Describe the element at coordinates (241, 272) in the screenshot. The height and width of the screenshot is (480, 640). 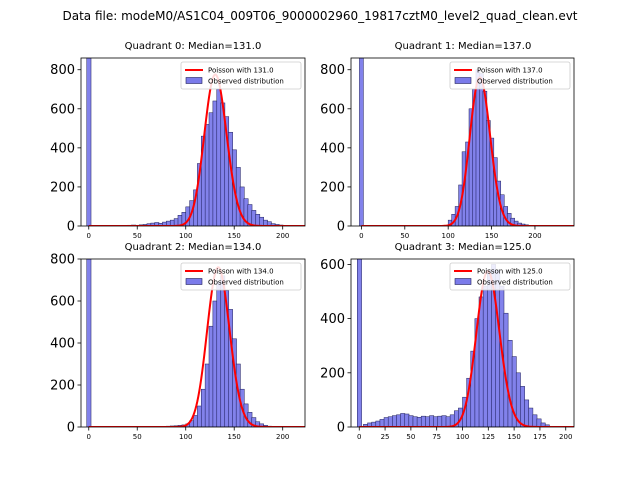
I see `legend-label-poisson: Poisson with 134.0` at that location.